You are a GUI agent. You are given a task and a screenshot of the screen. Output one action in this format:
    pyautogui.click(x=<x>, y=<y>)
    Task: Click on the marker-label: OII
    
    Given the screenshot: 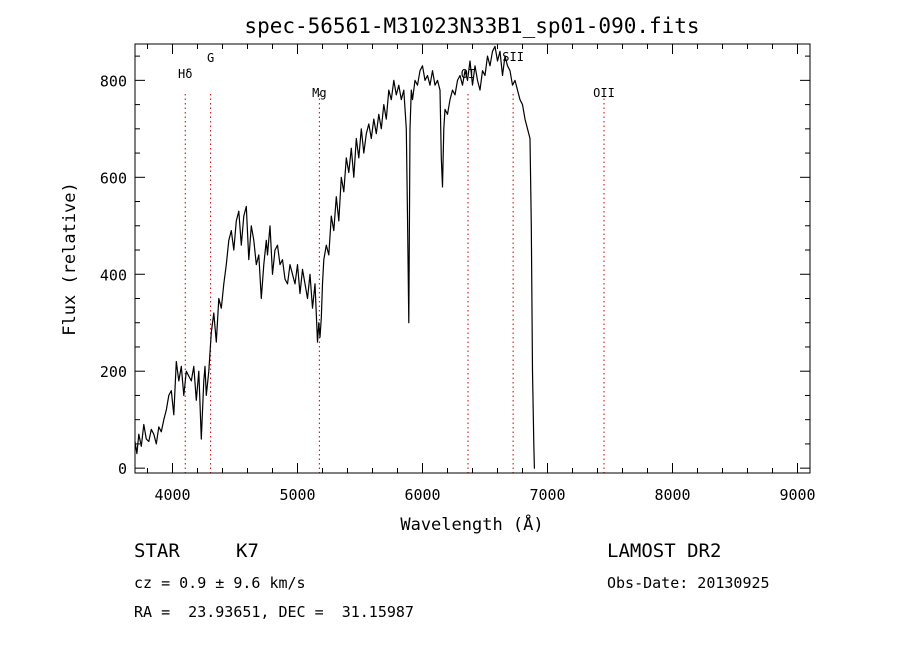 What is the action you would take?
    pyautogui.click(x=604, y=93)
    